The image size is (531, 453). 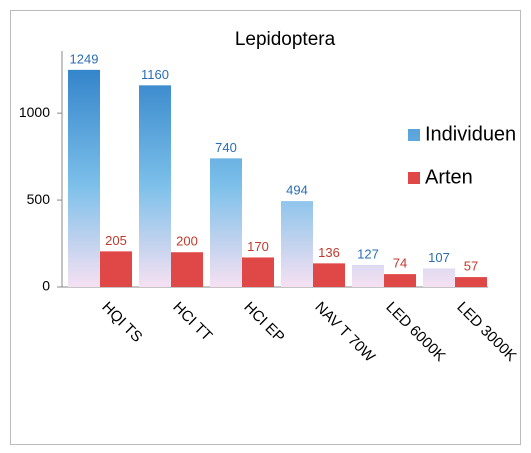 What do you see at coordinates (439, 257) in the screenshot?
I see `data-label: 107` at bounding box center [439, 257].